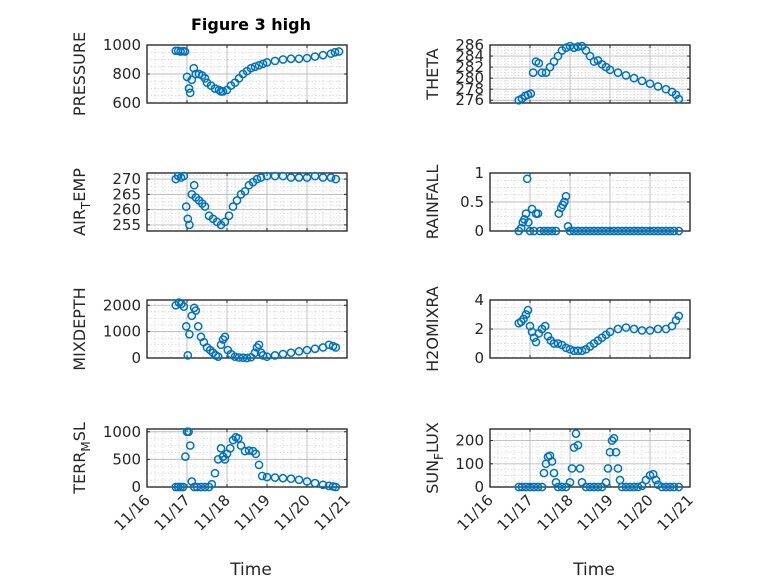 The width and height of the screenshot is (778, 583). Describe the element at coordinates (81, 458) in the screenshot. I see `y-axis-label: TERRMSL` at that location.